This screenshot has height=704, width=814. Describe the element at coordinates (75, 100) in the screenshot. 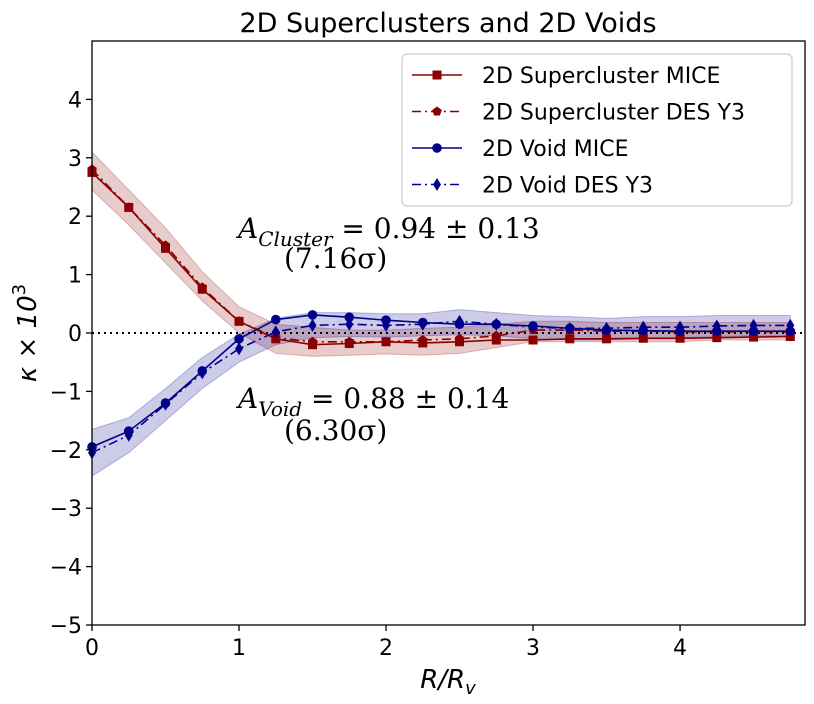

I see `y-tick-label: 4` at that location.